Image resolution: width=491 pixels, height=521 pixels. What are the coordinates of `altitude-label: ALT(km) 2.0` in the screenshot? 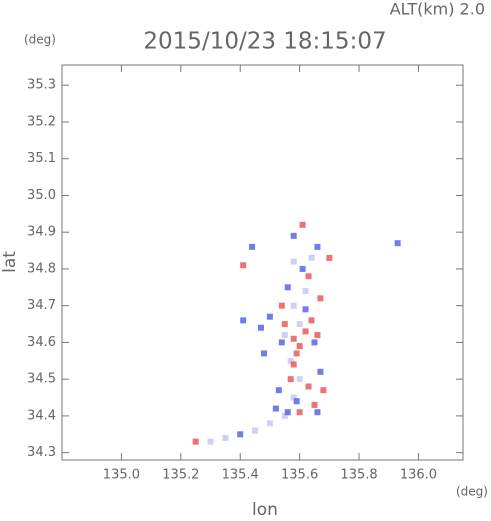 It's located at (437, 9).